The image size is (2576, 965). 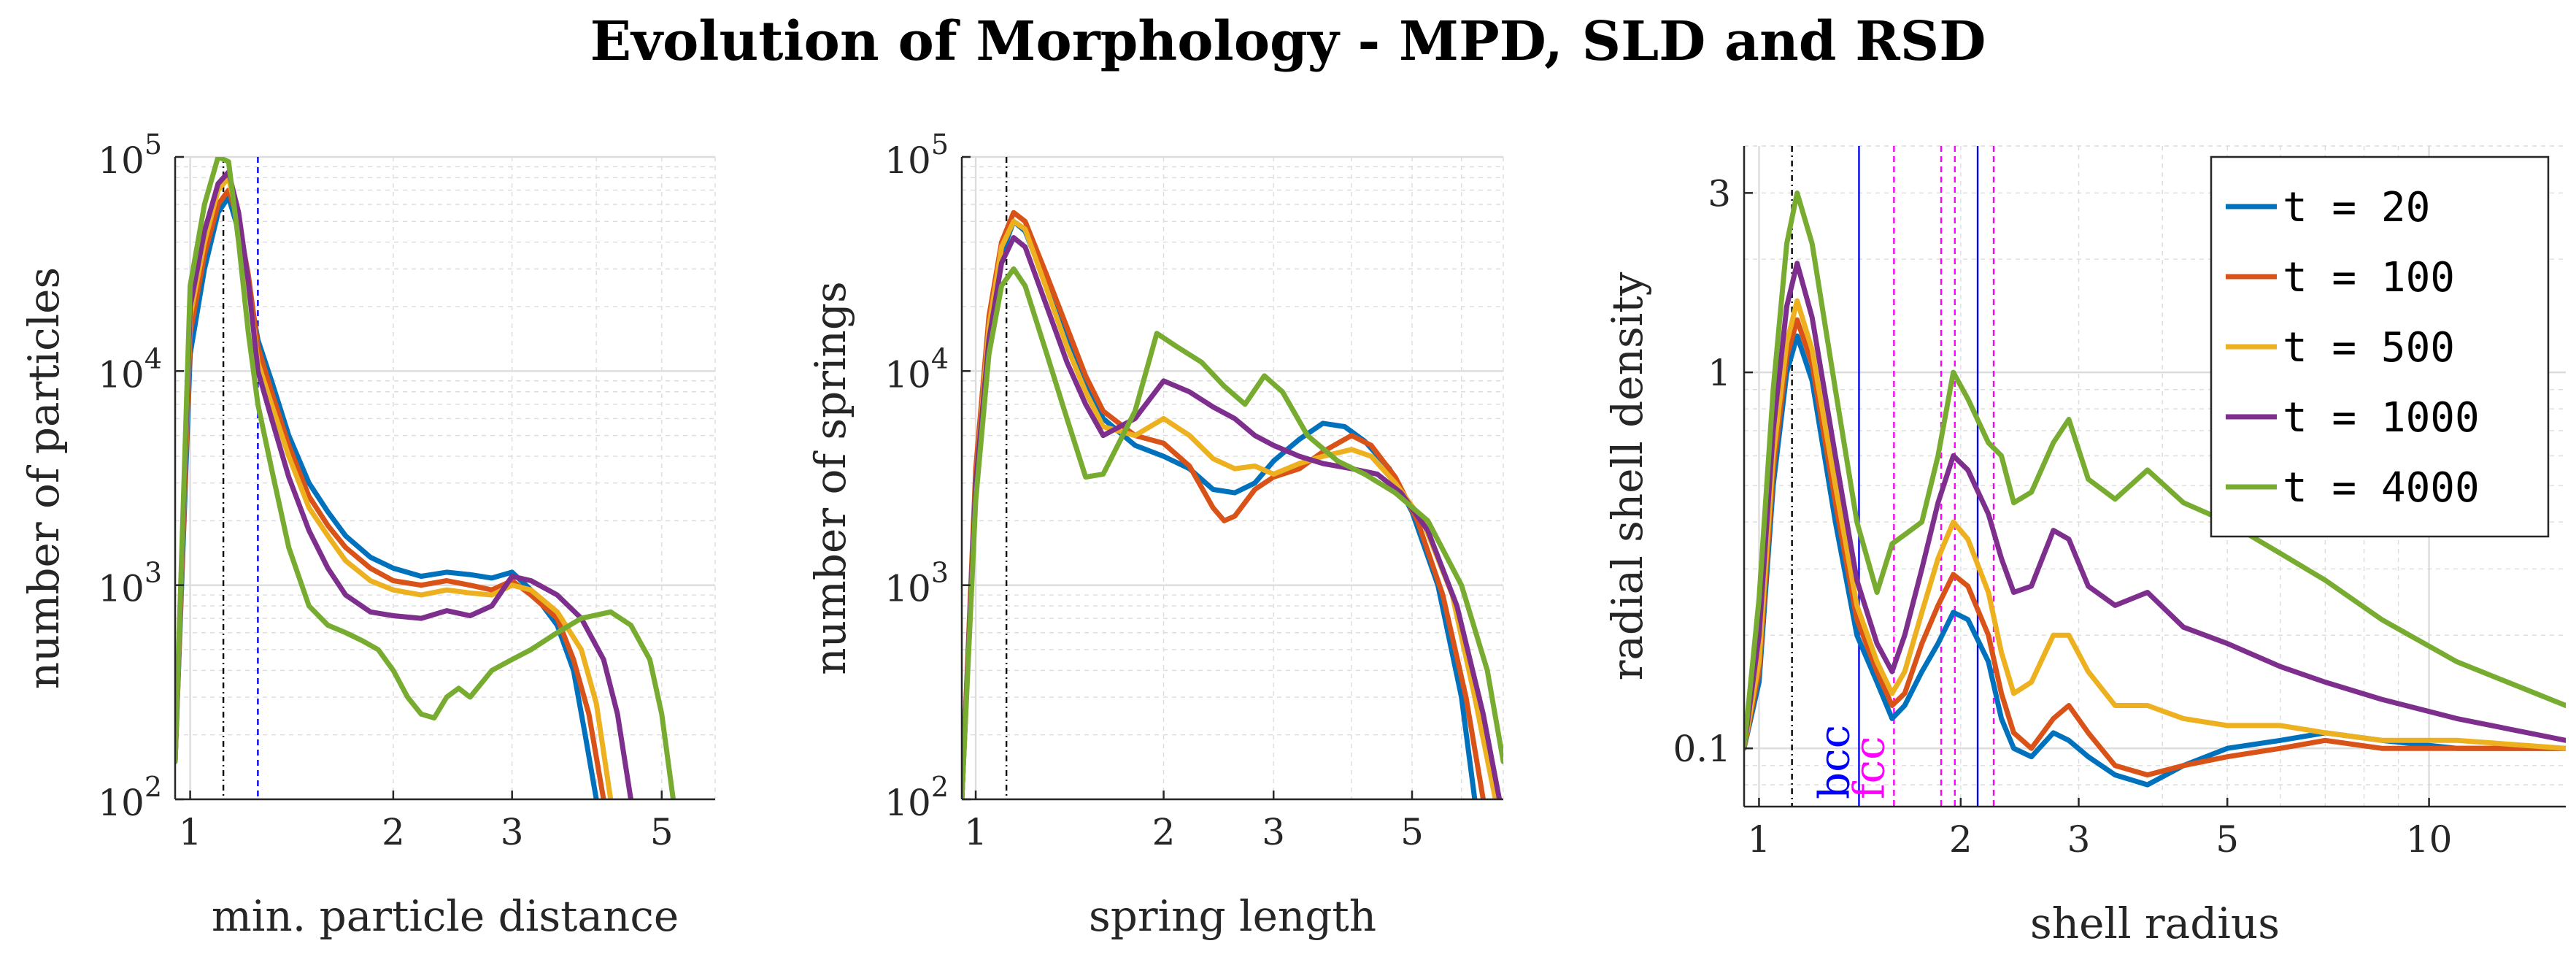 What do you see at coordinates (2155, 924) in the screenshot?
I see `x-axis-label: shell radius` at bounding box center [2155, 924].